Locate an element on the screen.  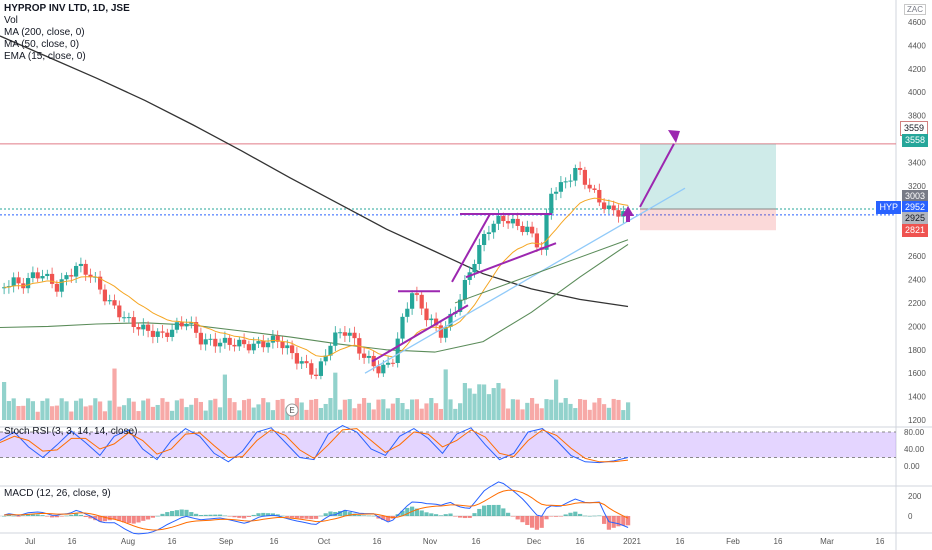
stoch-rsi-title: Stoch RSI (3, 3, 14, 14, close) is located at coordinates (71, 431).